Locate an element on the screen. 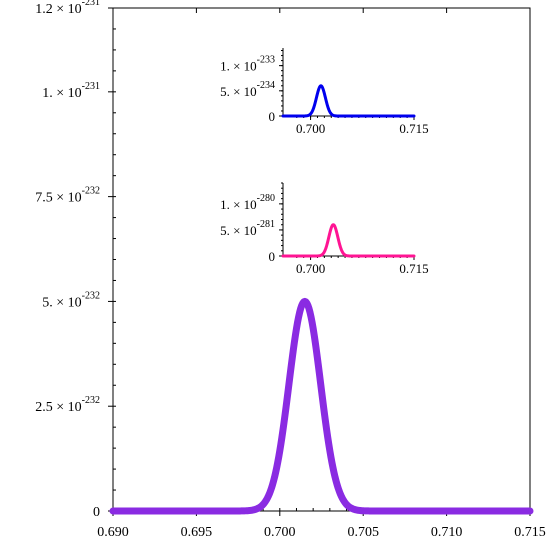  main-x-tick-label-0-700: 0.700 is located at coordinates (280, 532).